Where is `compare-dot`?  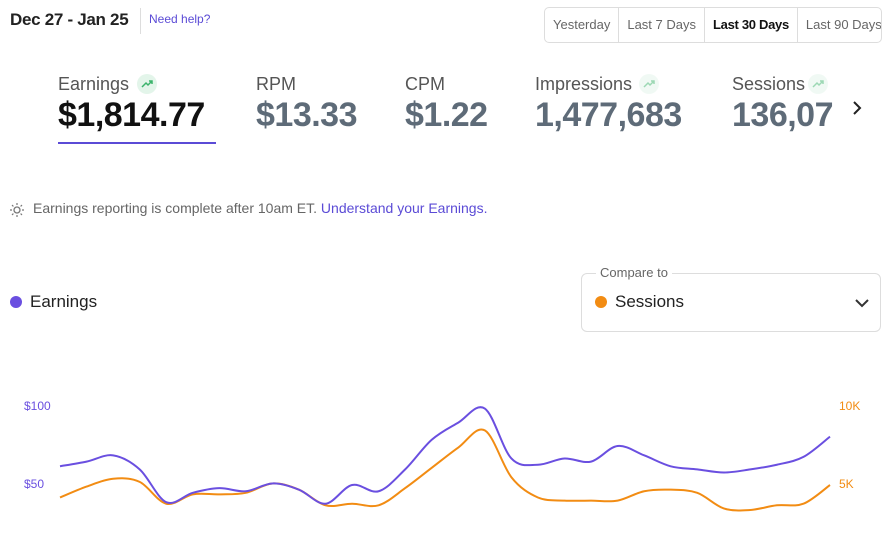 compare-dot is located at coordinates (601, 302).